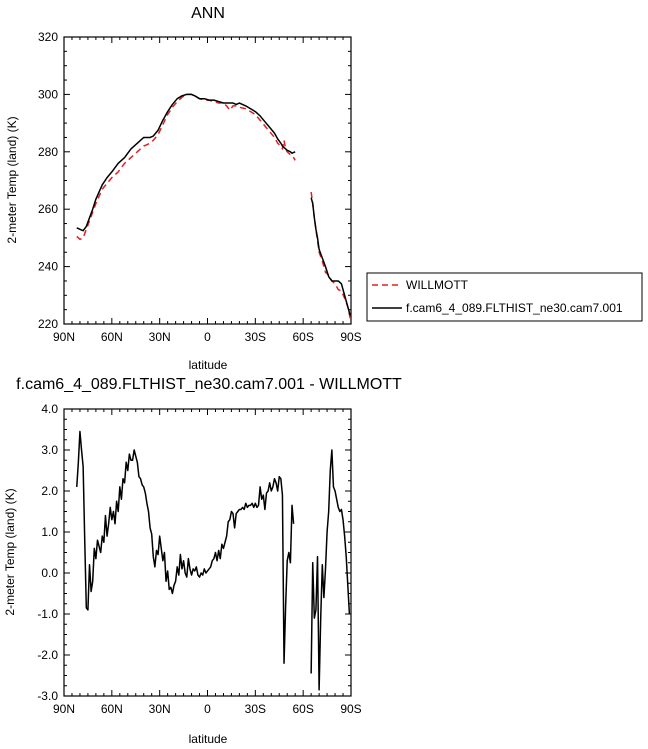 The width and height of the screenshot is (648, 749). What do you see at coordinates (48, 152) in the screenshot?
I see `top-y-tick-label: 280` at bounding box center [48, 152].